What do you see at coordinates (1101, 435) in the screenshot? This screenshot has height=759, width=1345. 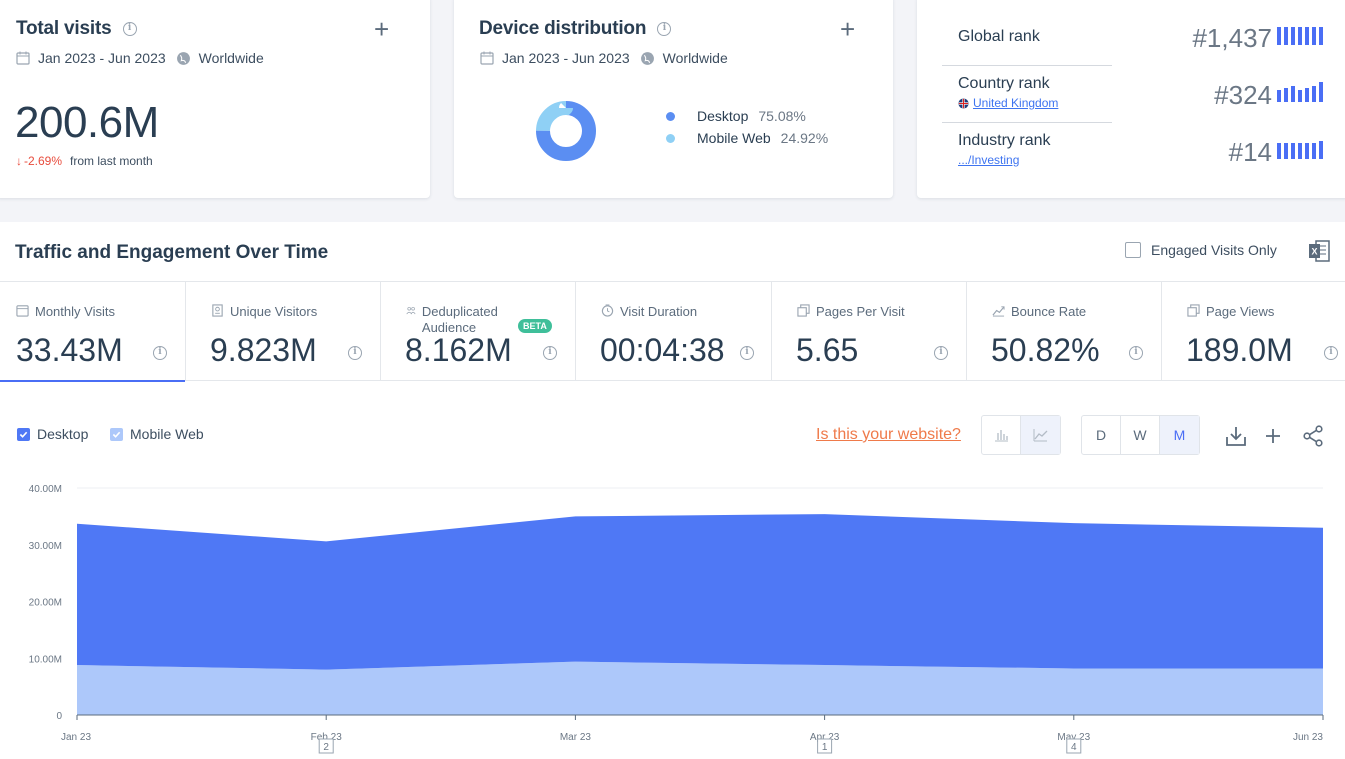 I see `granularity-day-button: D` at bounding box center [1101, 435].